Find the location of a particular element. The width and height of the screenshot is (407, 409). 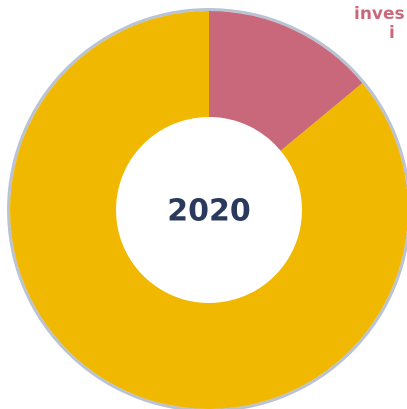

annotation: inves is located at coordinates (379, 14).